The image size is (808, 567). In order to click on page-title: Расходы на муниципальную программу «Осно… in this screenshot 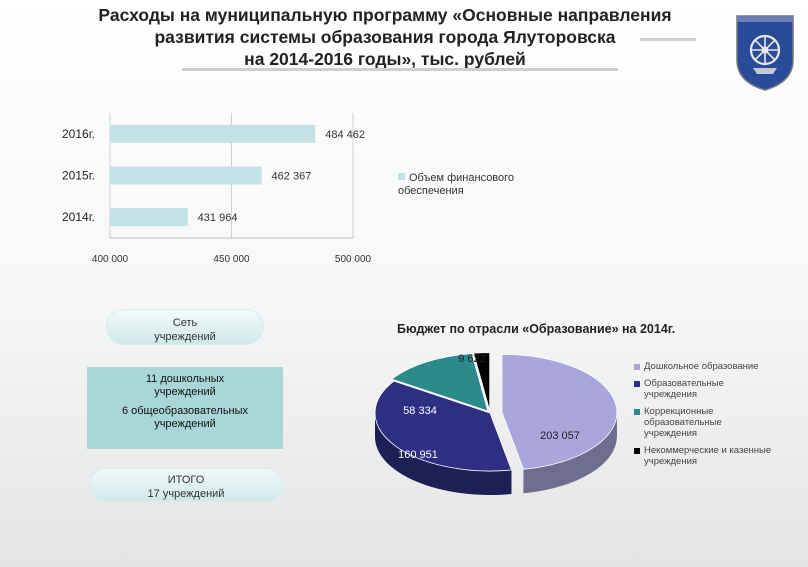, I will do `click(385, 37)`.